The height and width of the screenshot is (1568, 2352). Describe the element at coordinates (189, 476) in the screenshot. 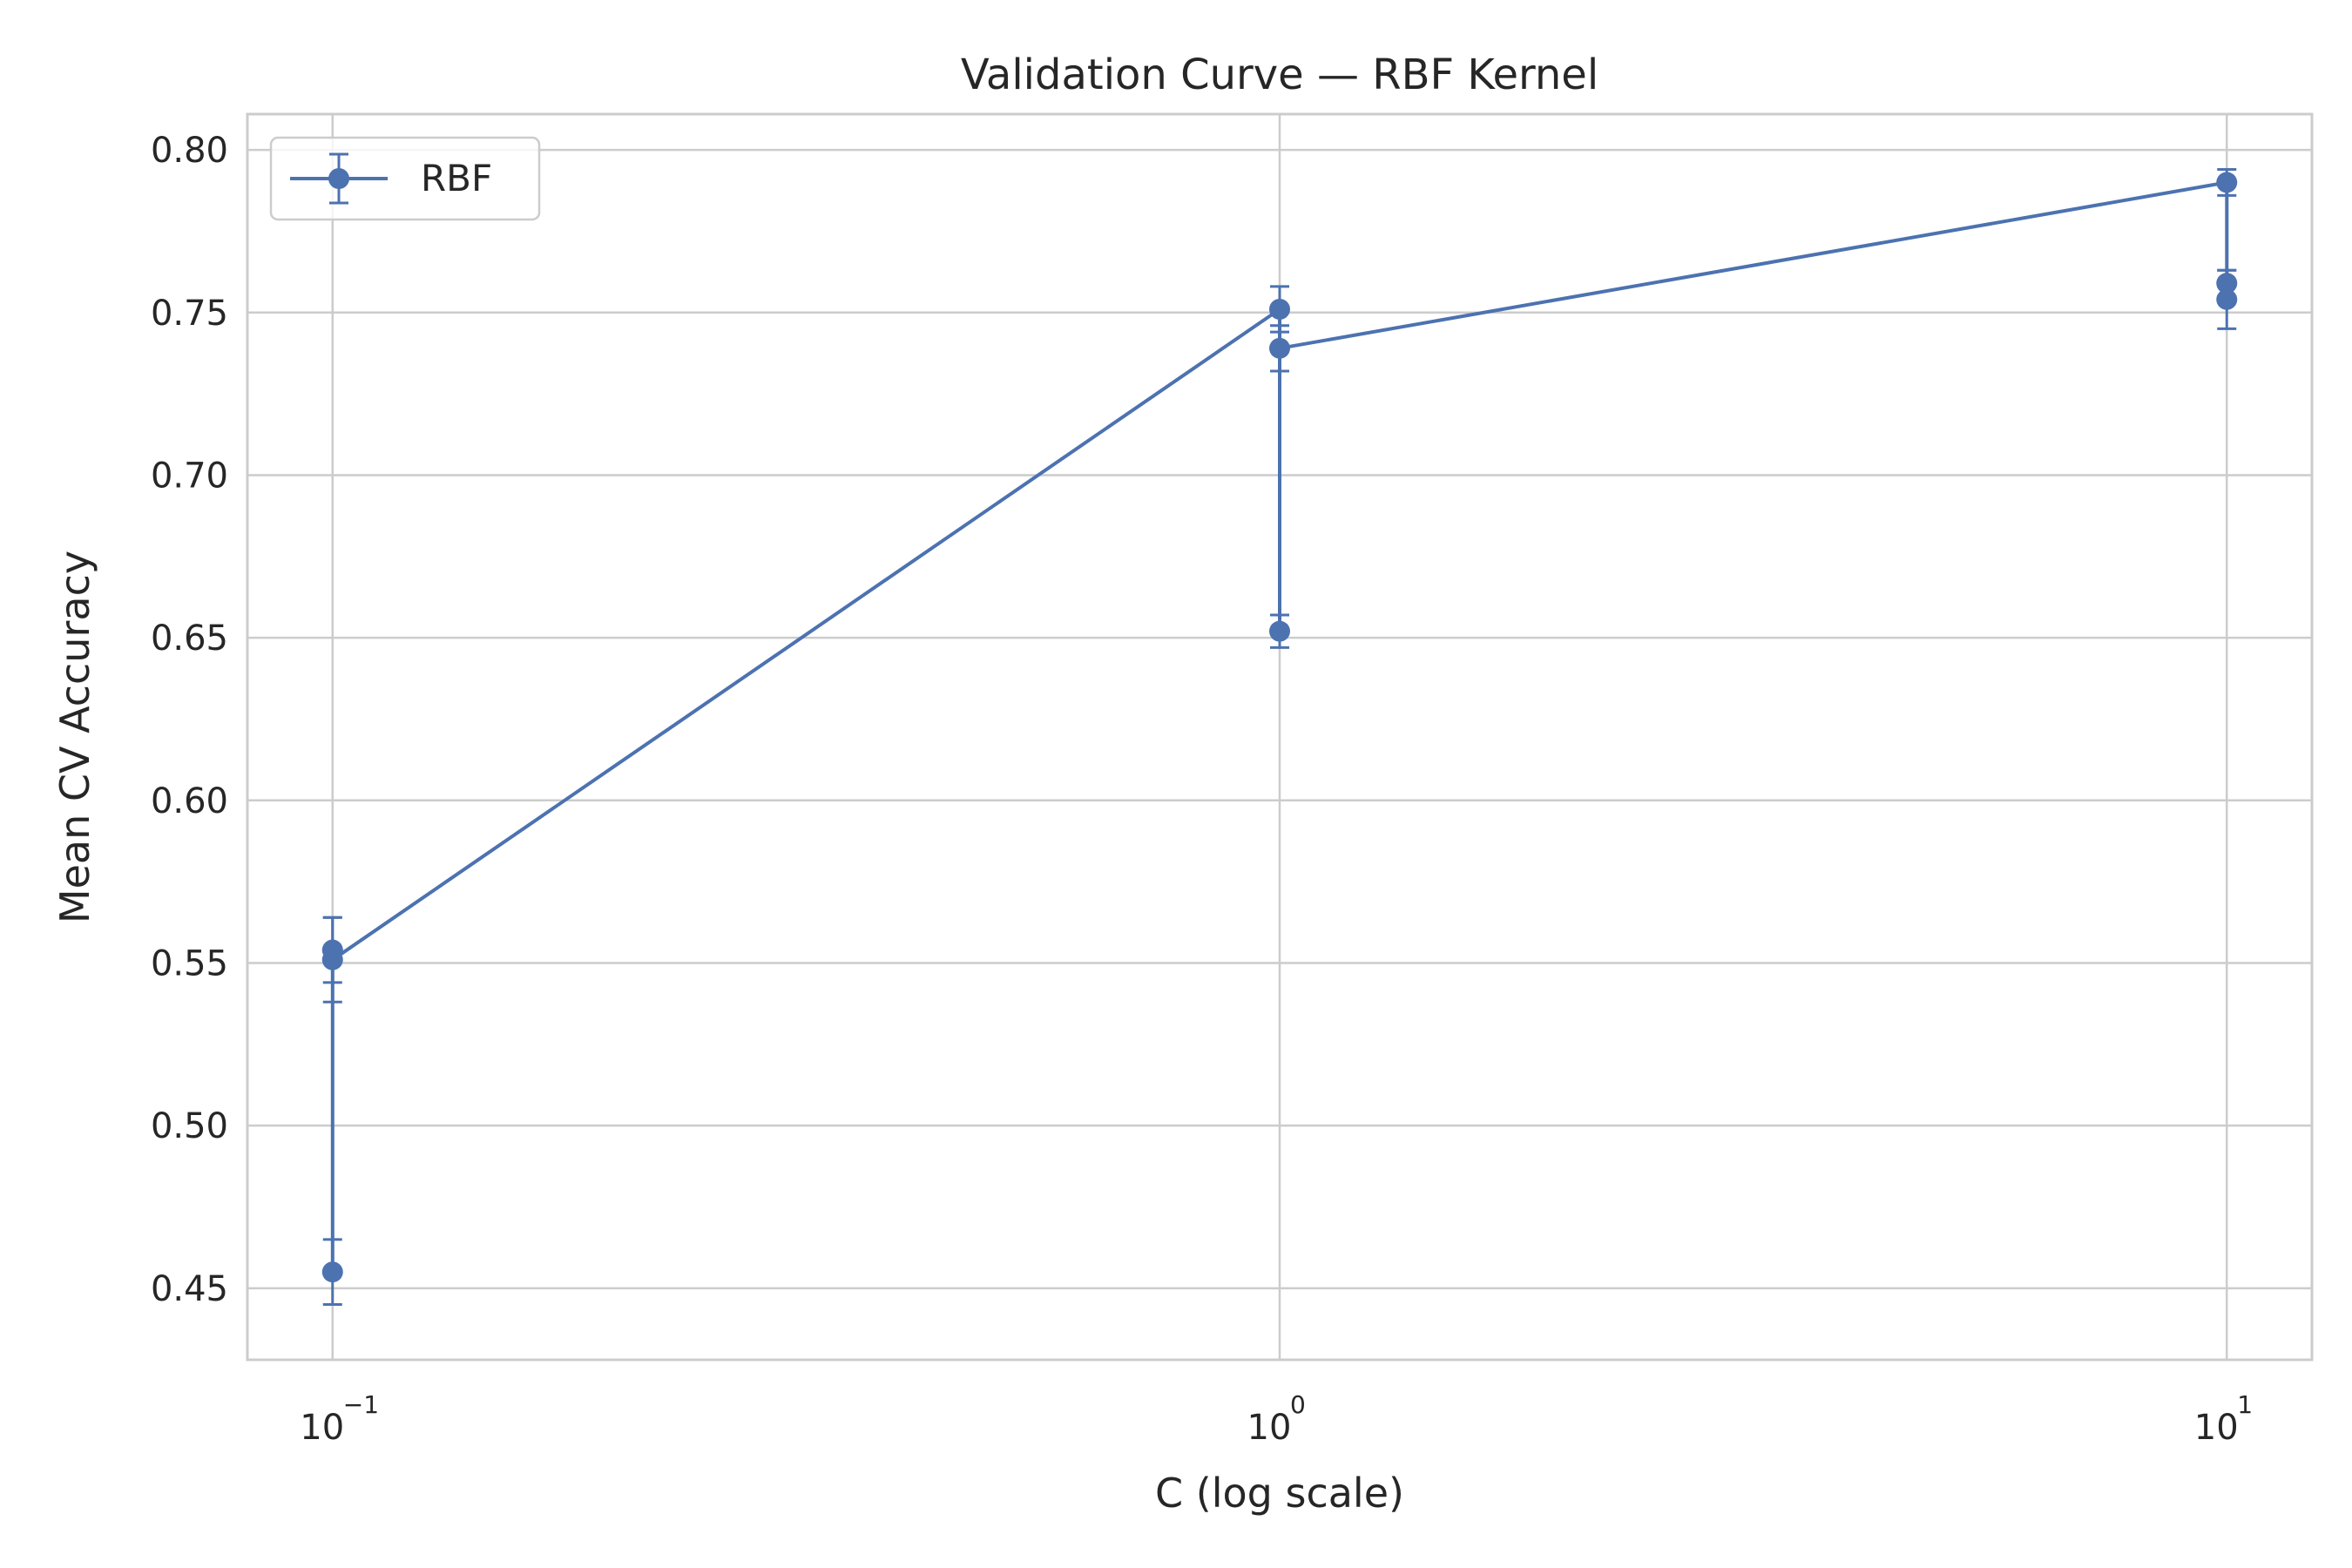

I see `y-tick-label: 0.70` at that location.